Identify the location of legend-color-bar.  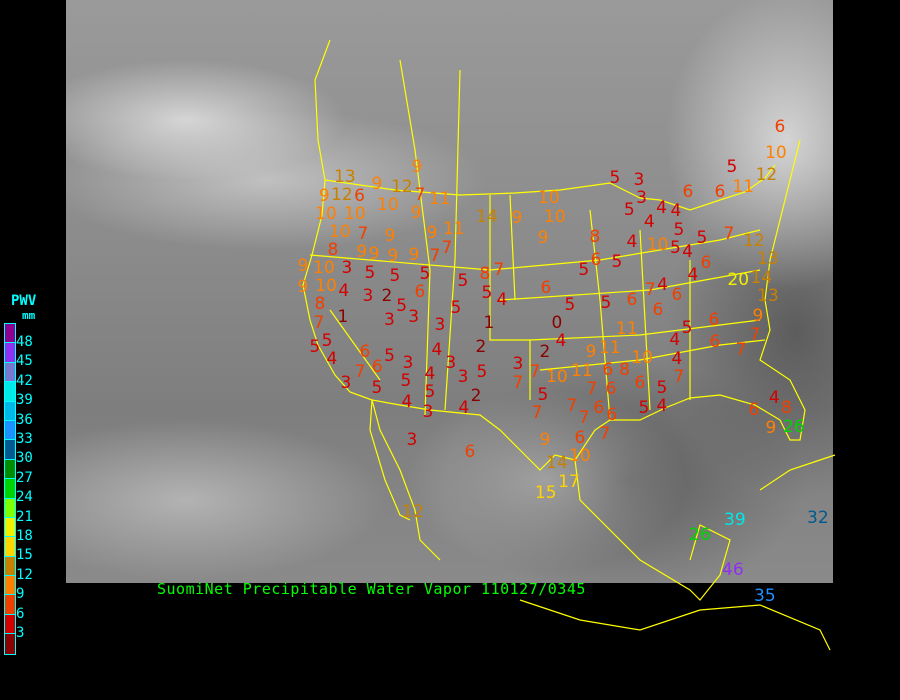
(10, 489).